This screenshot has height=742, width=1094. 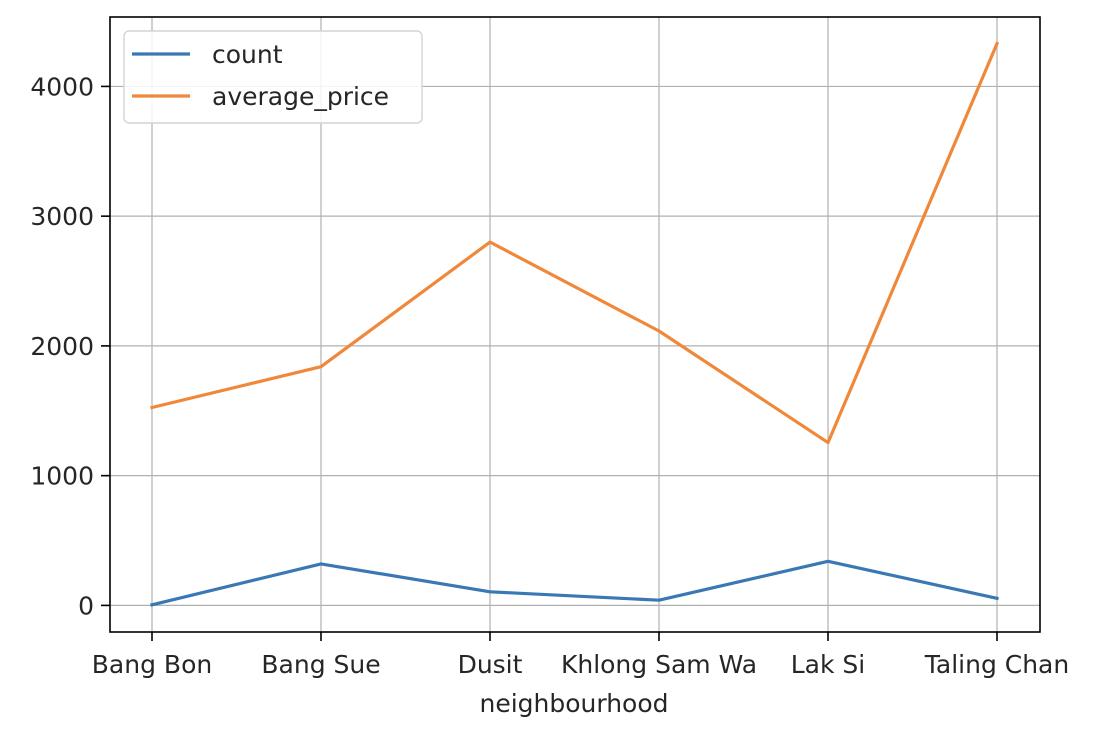 I want to click on y-tick-label: 0, so click(x=86, y=605).